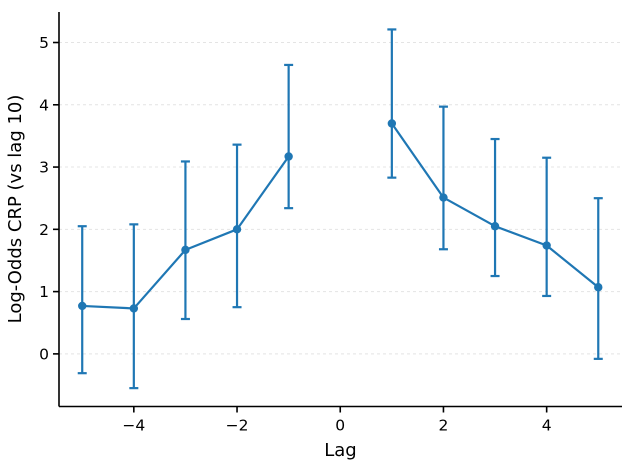  What do you see at coordinates (444, 426) in the screenshot?
I see `x-tick-label: 2` at bounding box center [444, 426].